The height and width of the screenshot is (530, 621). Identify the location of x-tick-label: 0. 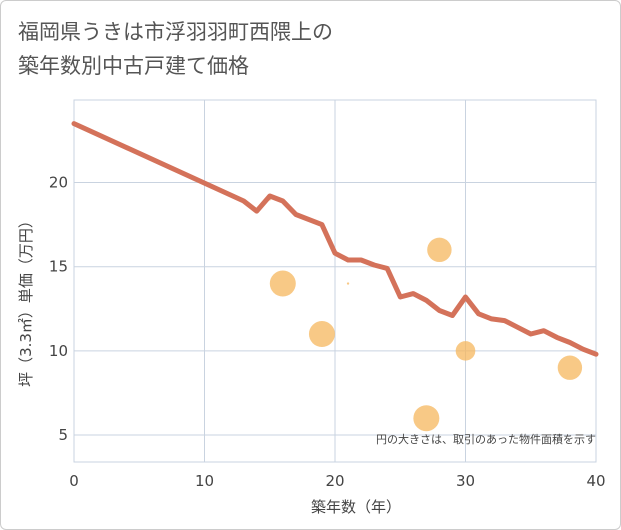
(74, 481).